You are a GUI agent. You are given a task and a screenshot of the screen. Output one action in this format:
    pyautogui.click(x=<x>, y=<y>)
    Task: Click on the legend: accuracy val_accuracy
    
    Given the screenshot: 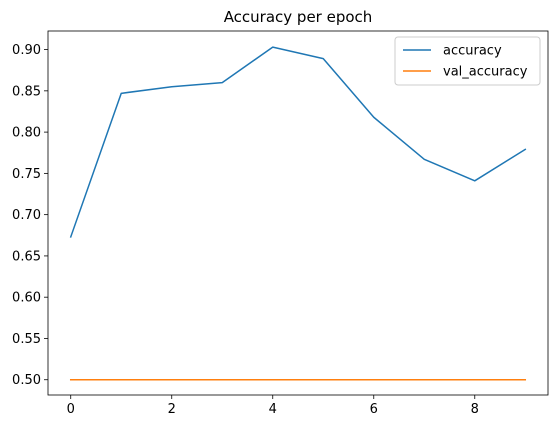 What is the action you would take?
    pyautogui.click(x=467, y=61)
    